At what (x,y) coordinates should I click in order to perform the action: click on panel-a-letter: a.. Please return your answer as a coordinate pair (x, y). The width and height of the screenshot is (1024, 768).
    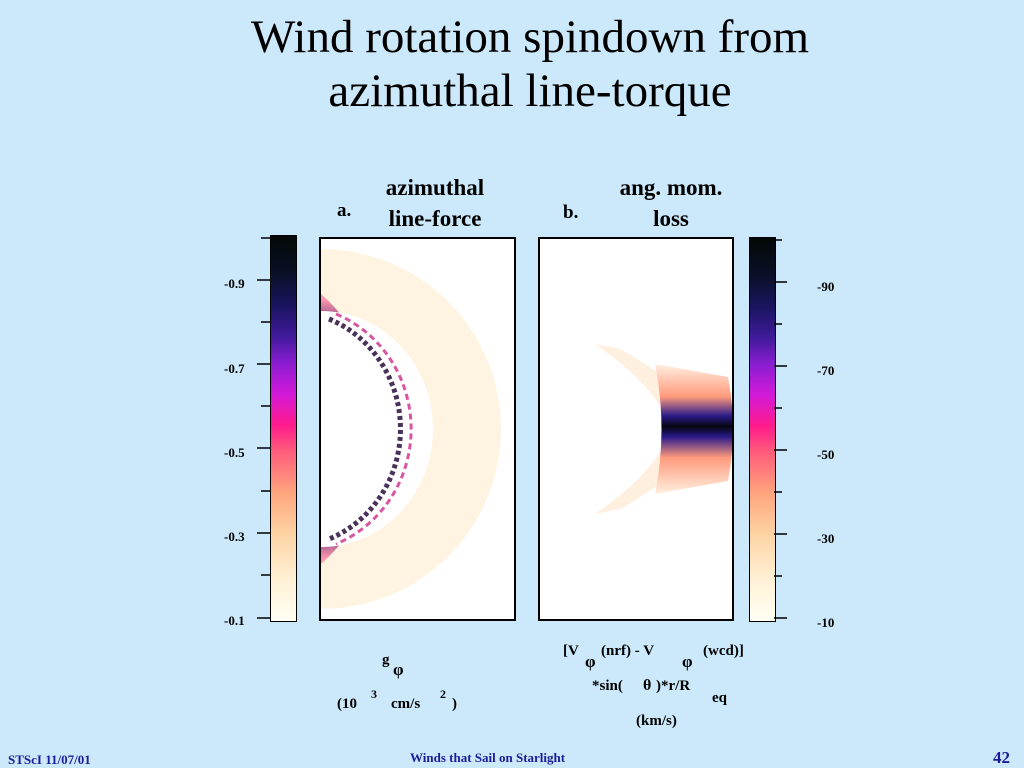
    Looking at the image, I should click on (344, 210).